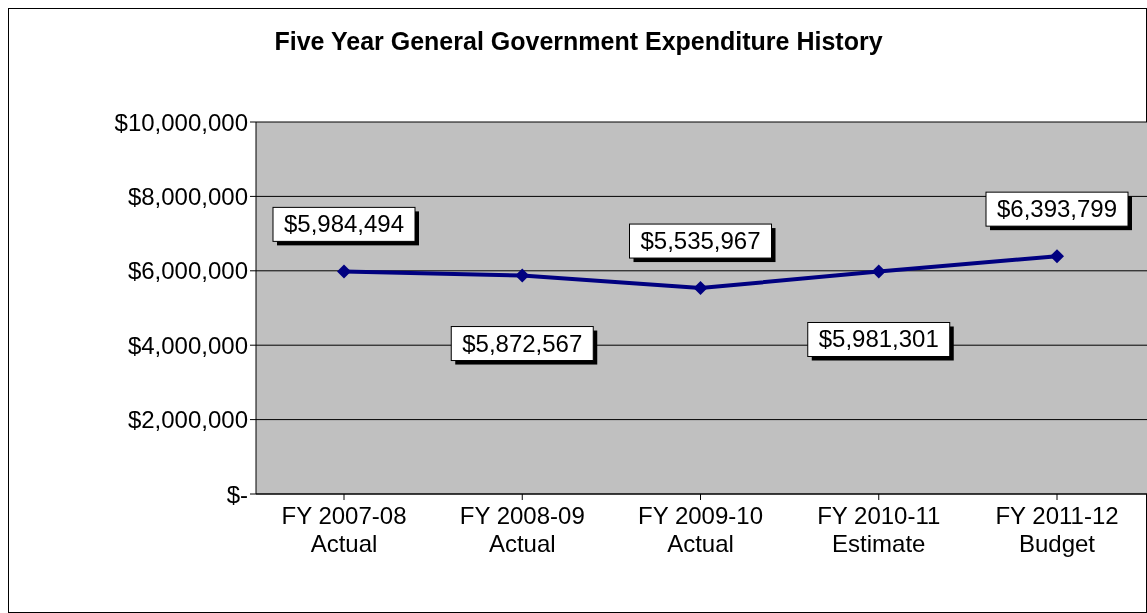  I want to click on data-label: $5,981,301, so click(878, 339).